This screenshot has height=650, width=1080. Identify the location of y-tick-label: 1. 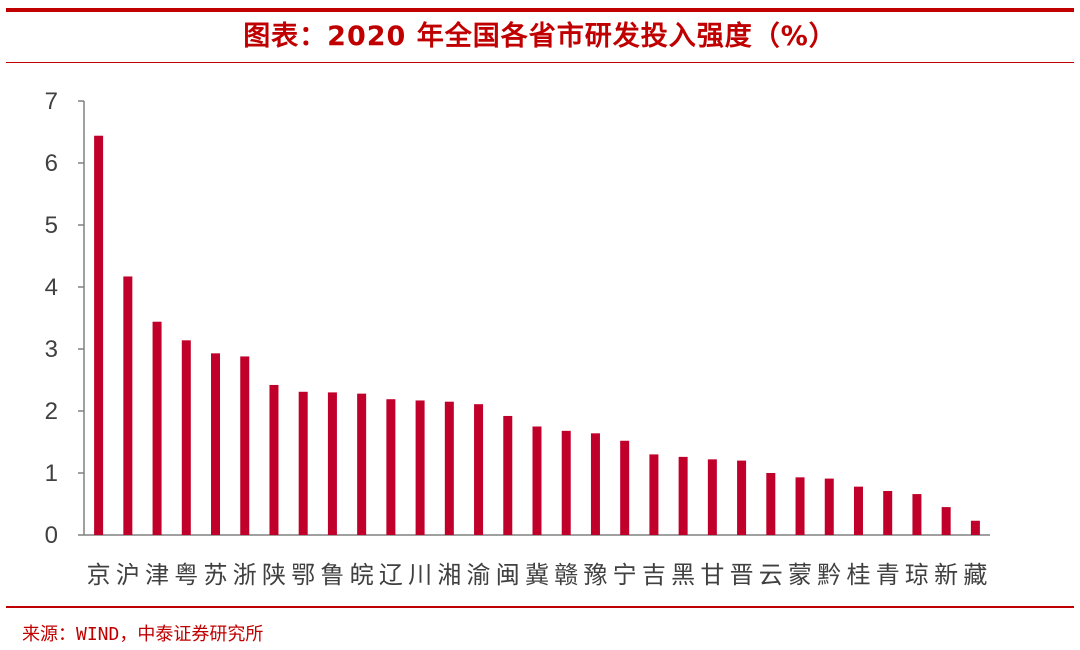
(51, 473).